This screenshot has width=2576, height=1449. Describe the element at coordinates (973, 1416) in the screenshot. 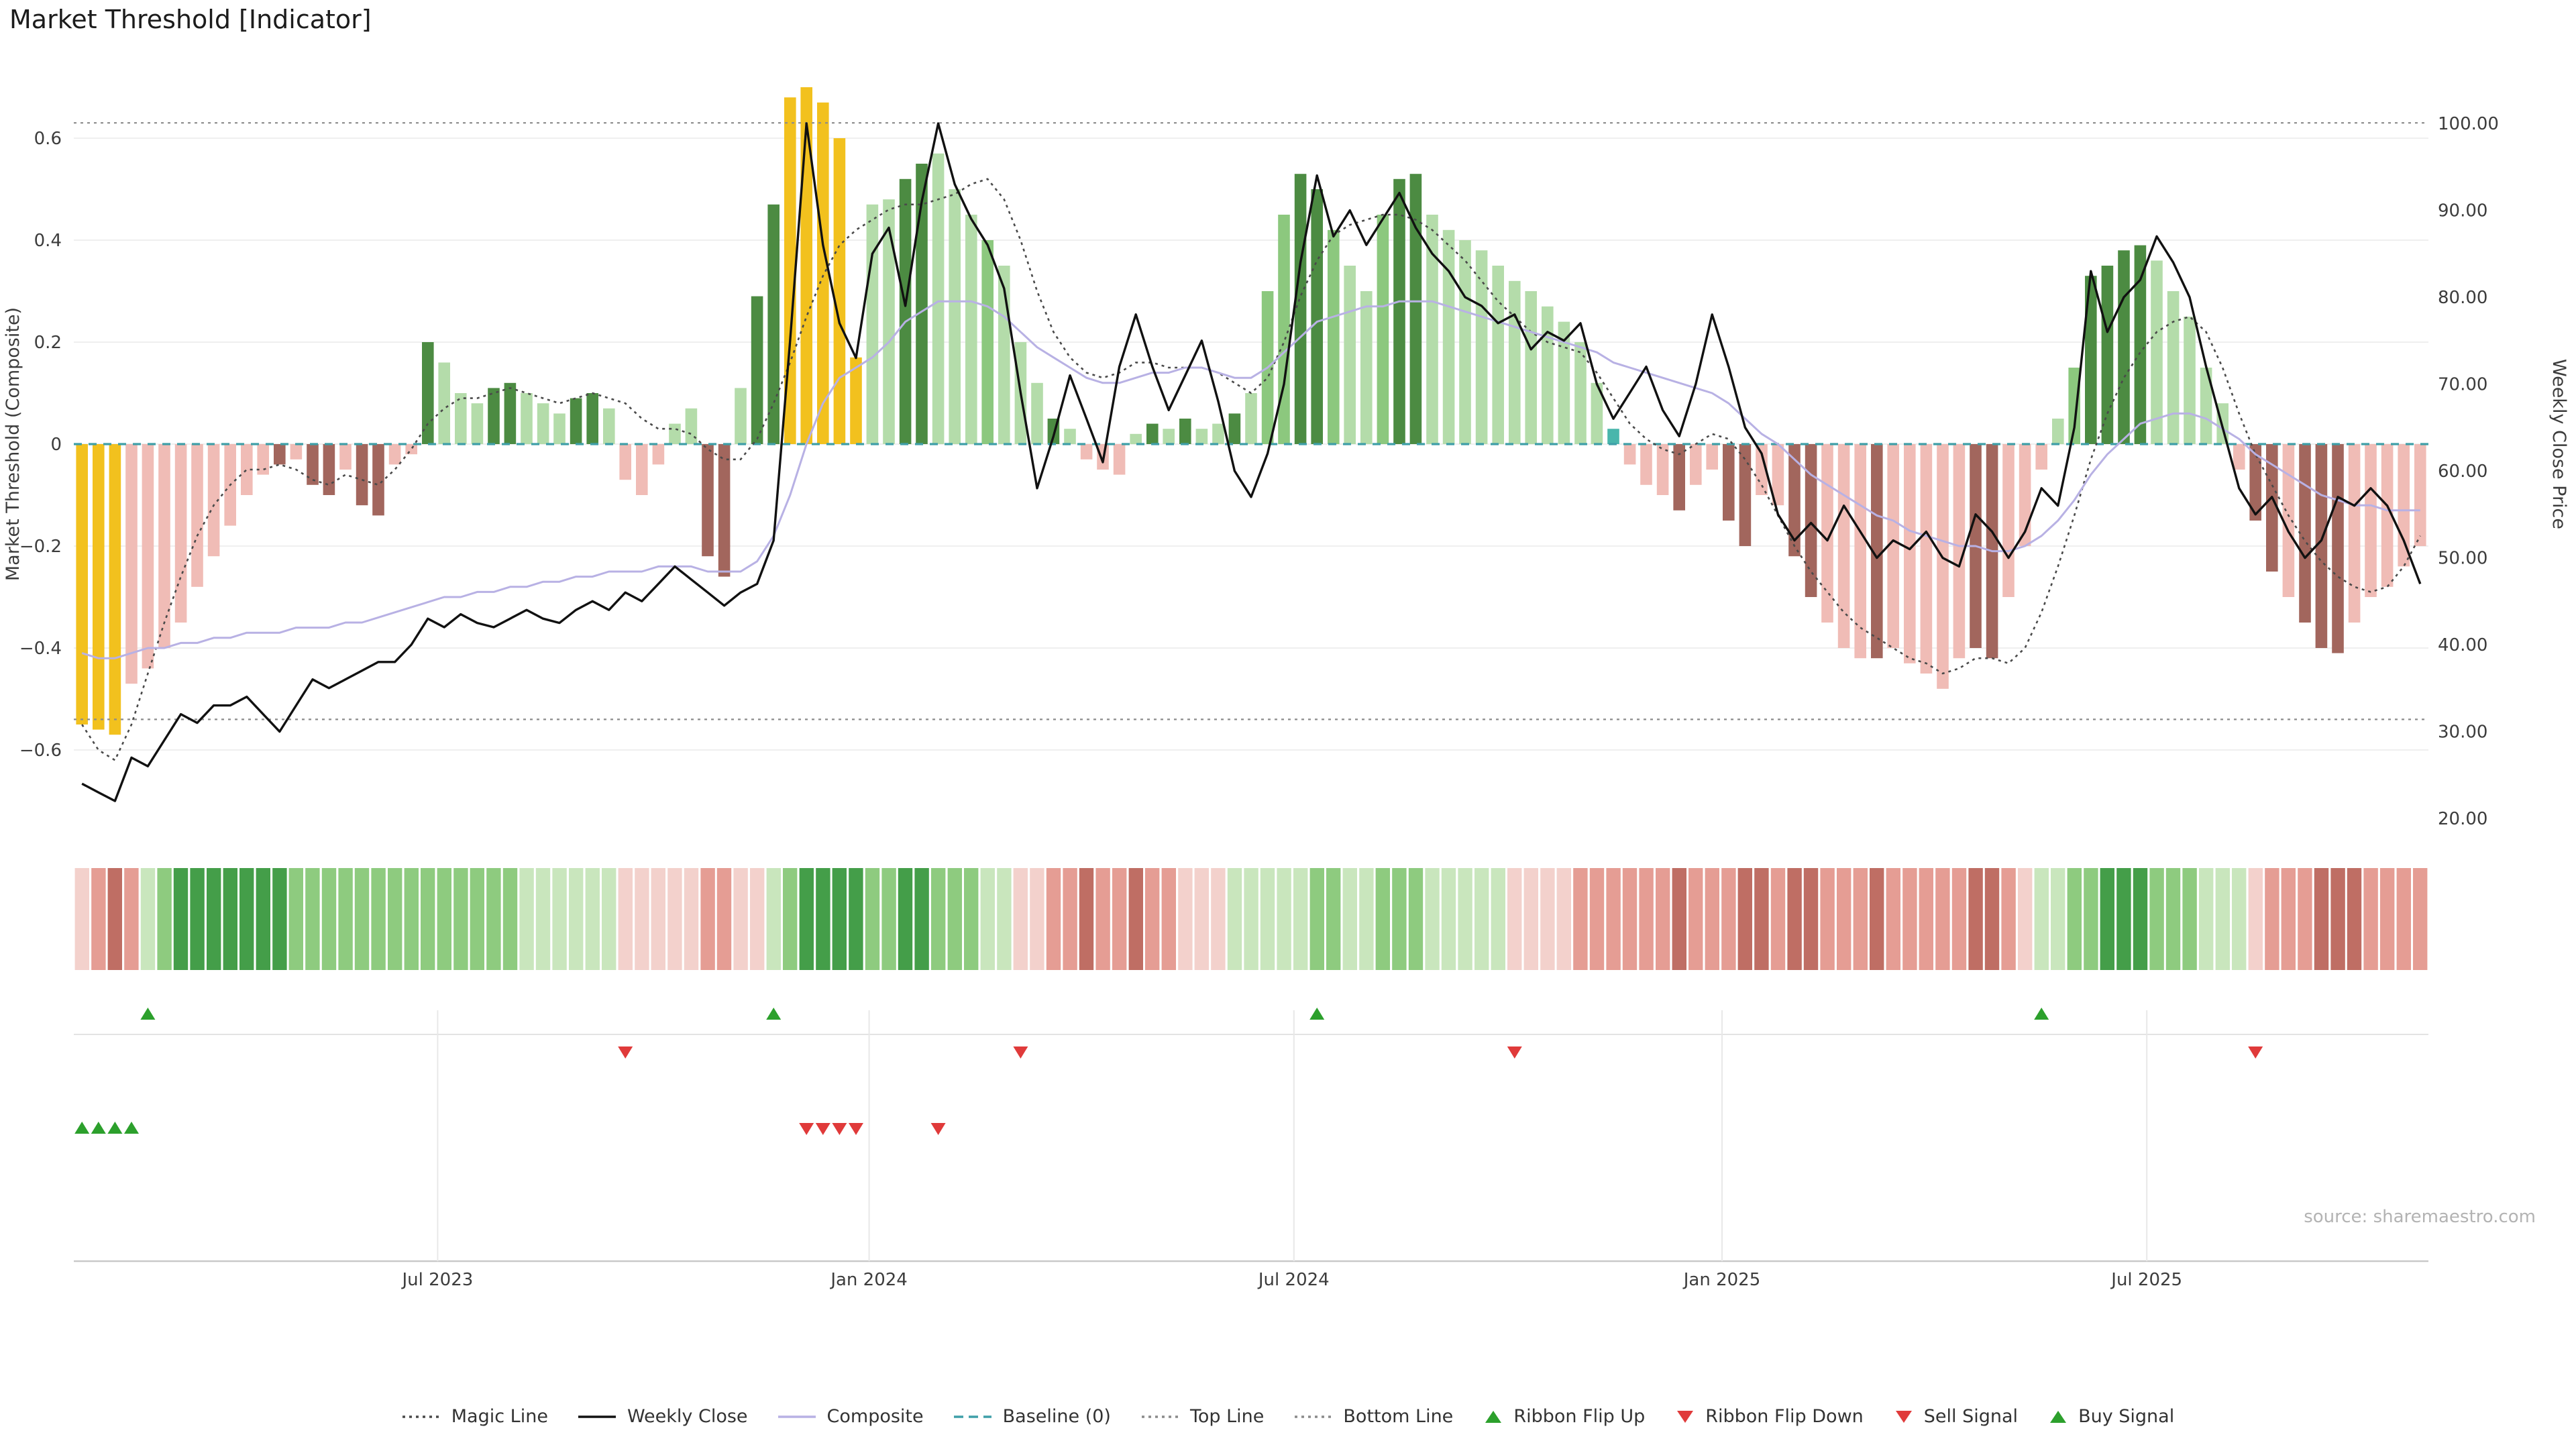

I see `line-sample-icon` at that location.